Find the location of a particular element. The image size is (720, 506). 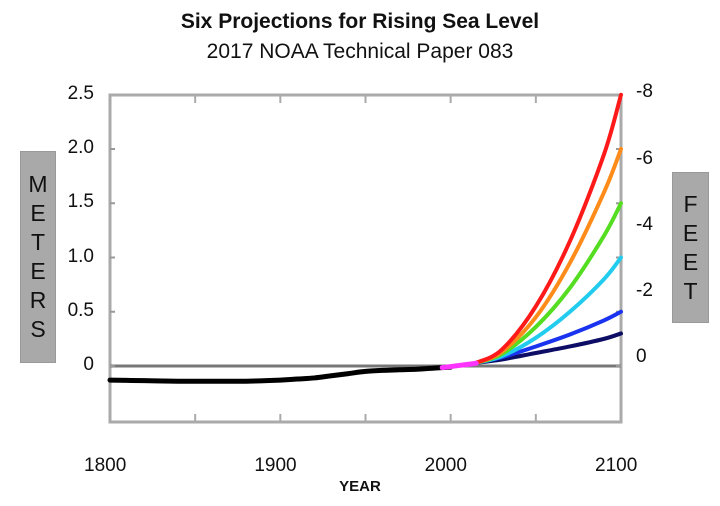

x-tick-label: 1900 is located at coordinates (275, 465).